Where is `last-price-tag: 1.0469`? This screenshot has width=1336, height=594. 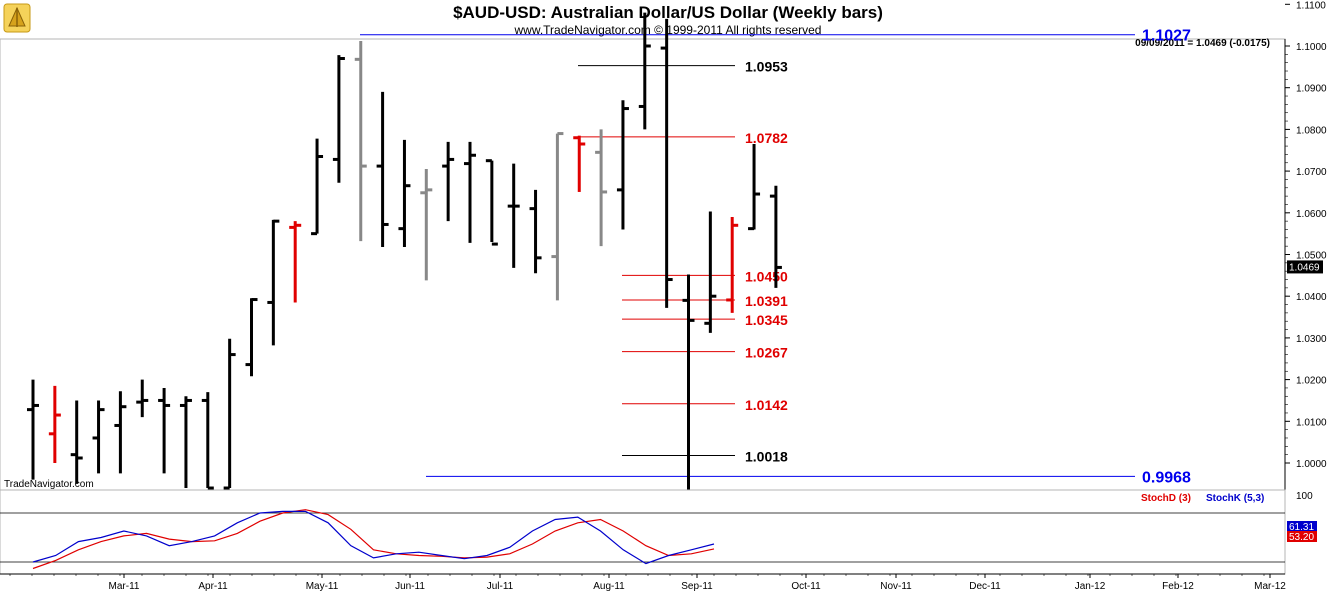 last-price-tag: 1.0469 is located at coordinates (1305, 267).